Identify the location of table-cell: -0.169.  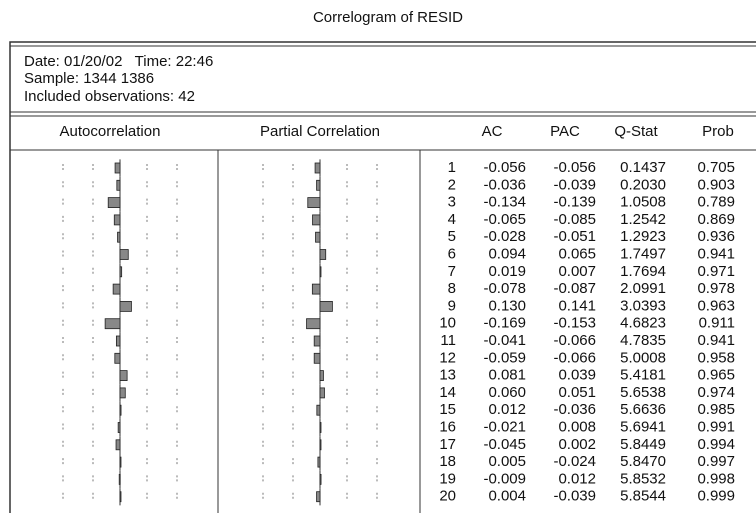
(504, 323).